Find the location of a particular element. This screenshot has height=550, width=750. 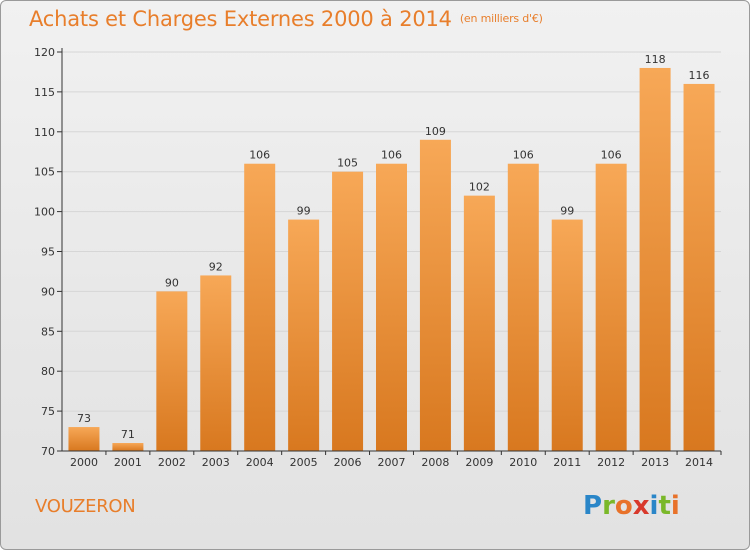

y-tick-label: 120 is located at coordinates (44, 52).